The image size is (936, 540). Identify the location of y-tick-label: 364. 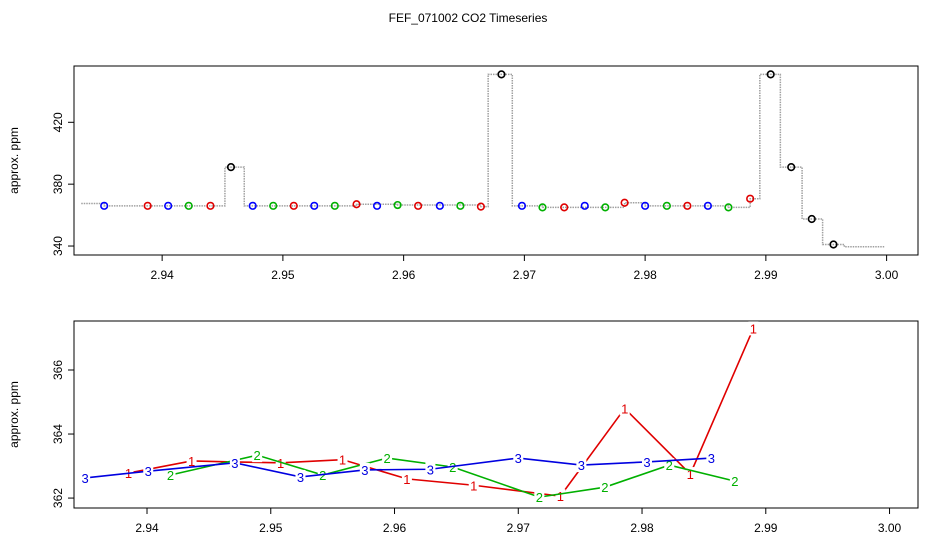
(58, 434).